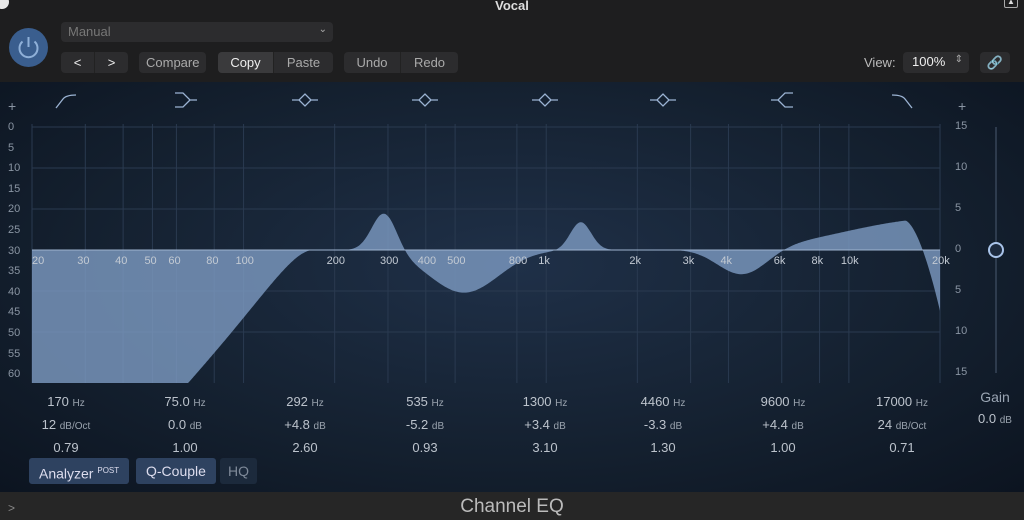 This screenshot has height=520, width=1024. What do you see at coordinates (425, 401) in the screenshot?
I see `band-frequency: 535 Hz` at bounding box center [425, 401].